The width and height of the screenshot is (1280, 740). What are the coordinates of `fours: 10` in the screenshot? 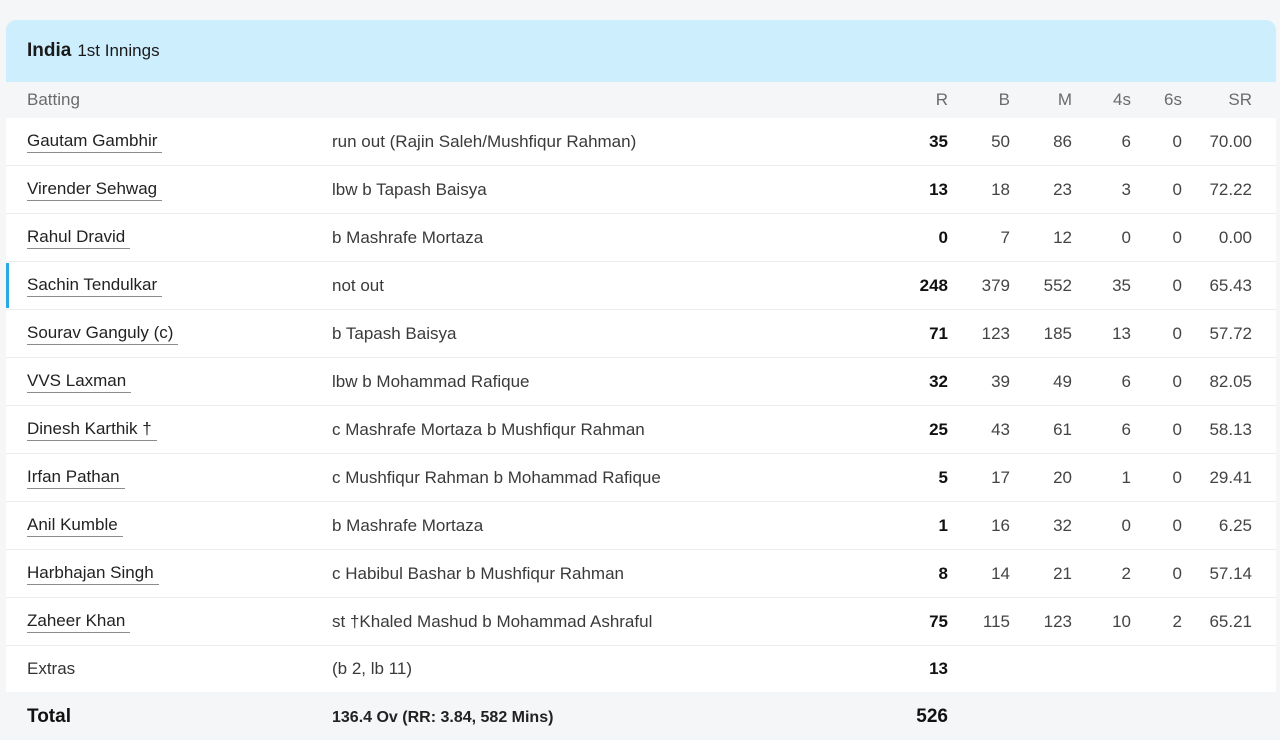 It's located at (1121, 621).